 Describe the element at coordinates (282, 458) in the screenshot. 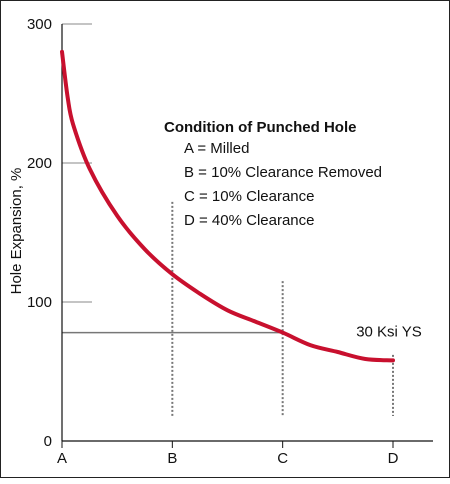

I see `x-tick-label: C` at that location.